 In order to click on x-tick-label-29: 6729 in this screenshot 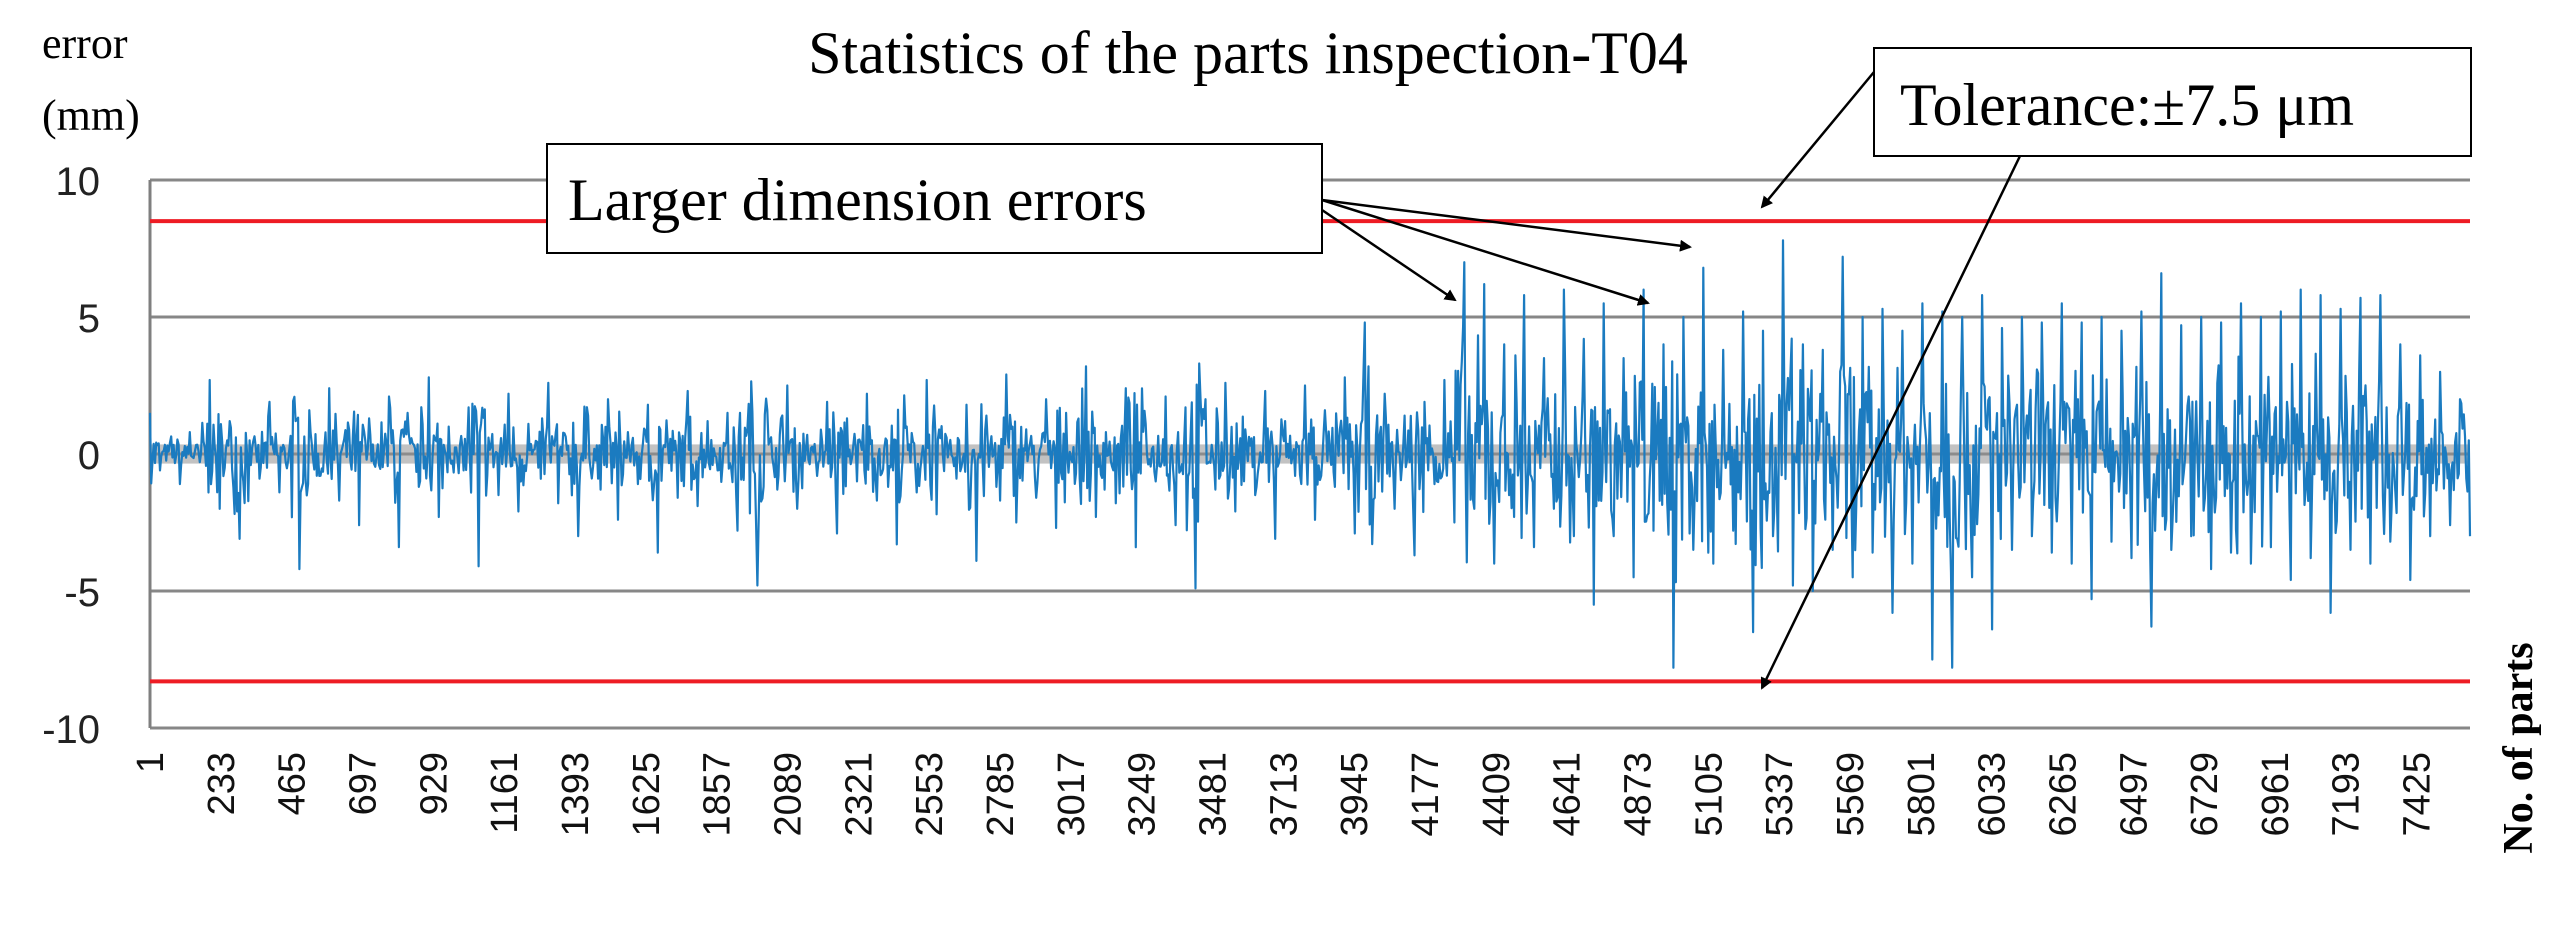, I will do `click(2205, 794)`.